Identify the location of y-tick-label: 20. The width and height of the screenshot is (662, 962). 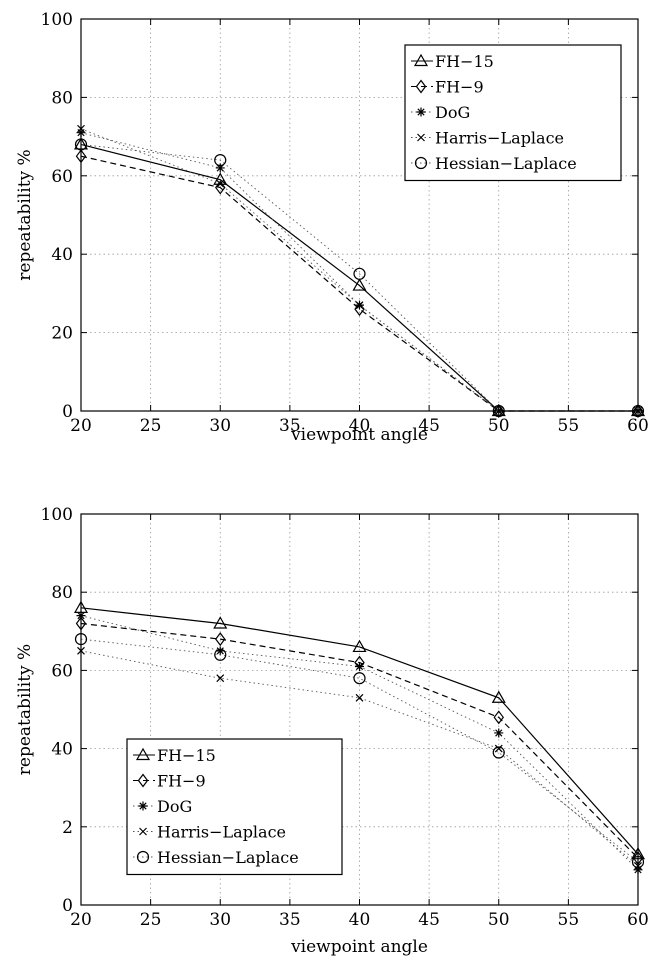
(62, 334).